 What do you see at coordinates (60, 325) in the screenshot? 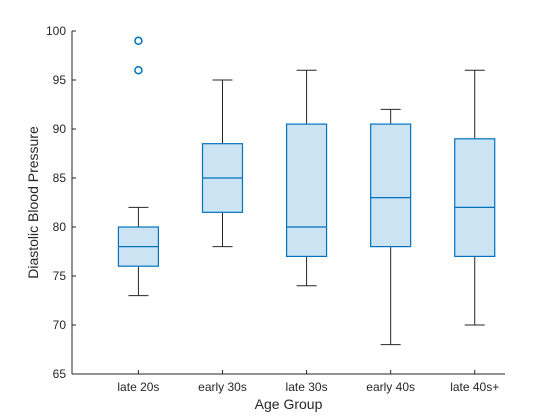
I see `y-tick-label: 70` at bounding box center [60, 325].